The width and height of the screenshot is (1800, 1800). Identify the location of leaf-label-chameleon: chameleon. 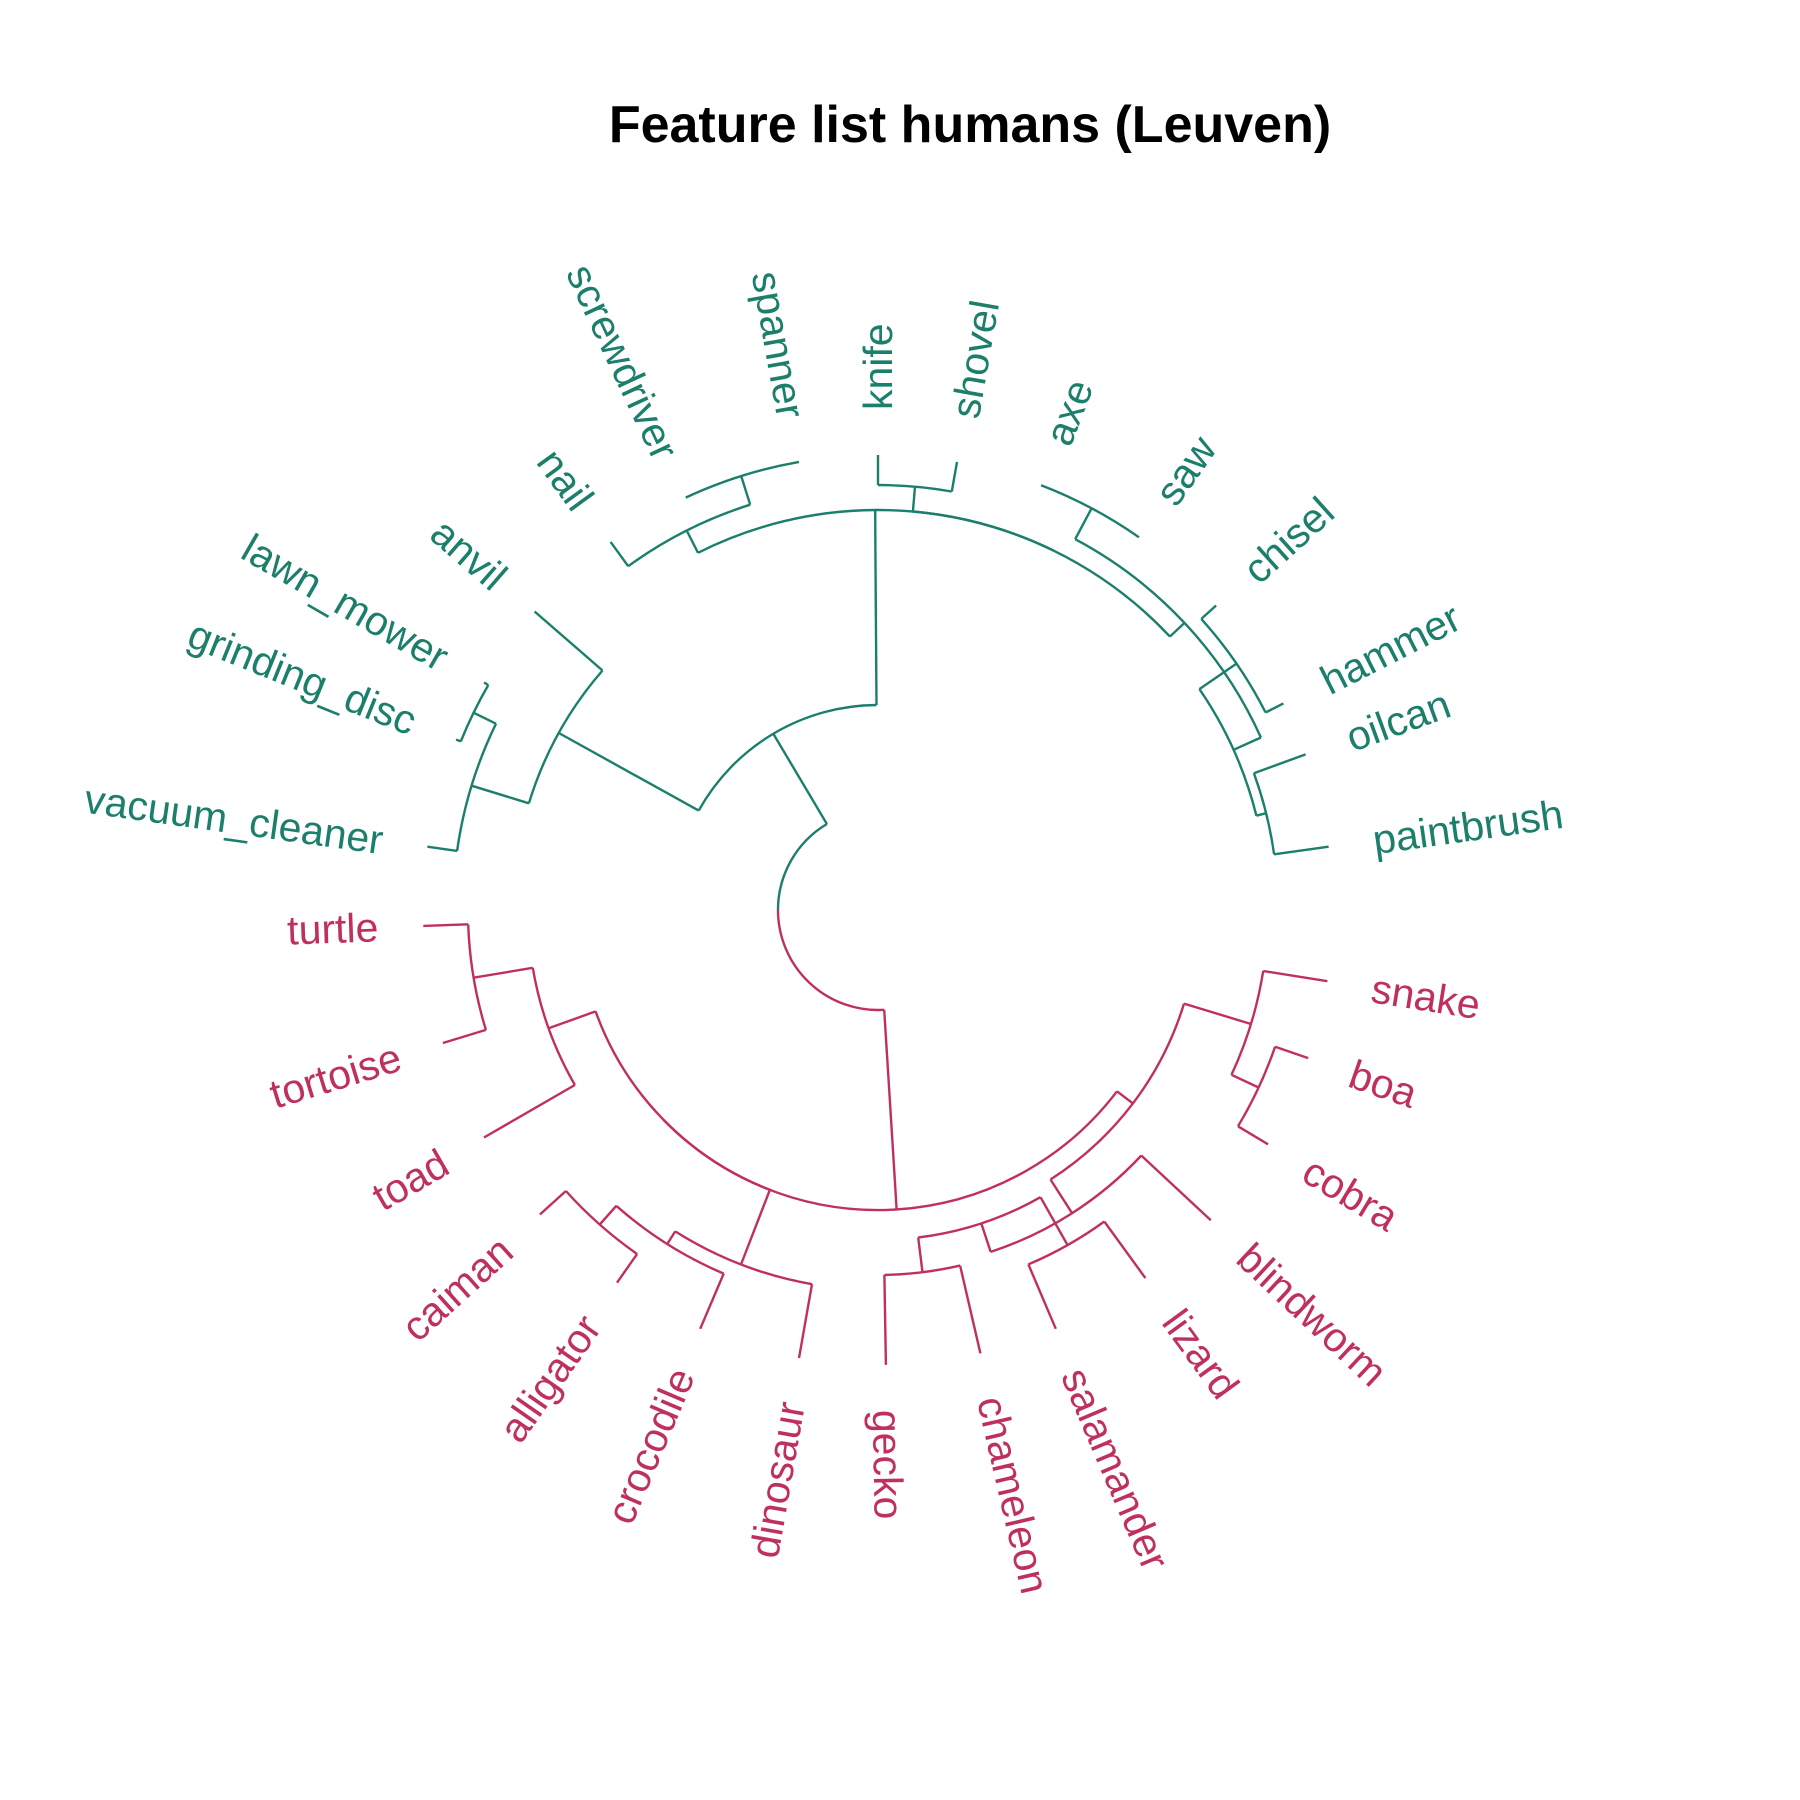
(1013, 1495).